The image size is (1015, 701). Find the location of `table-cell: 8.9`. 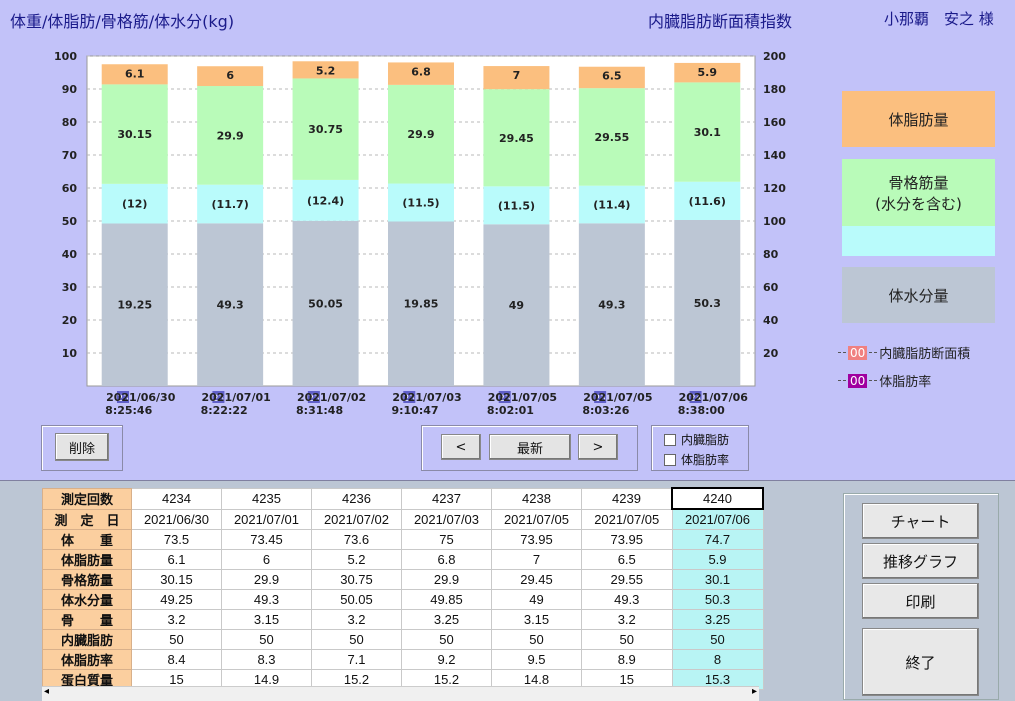

table-cell: 8.9 is located at coordinates (627, 659).